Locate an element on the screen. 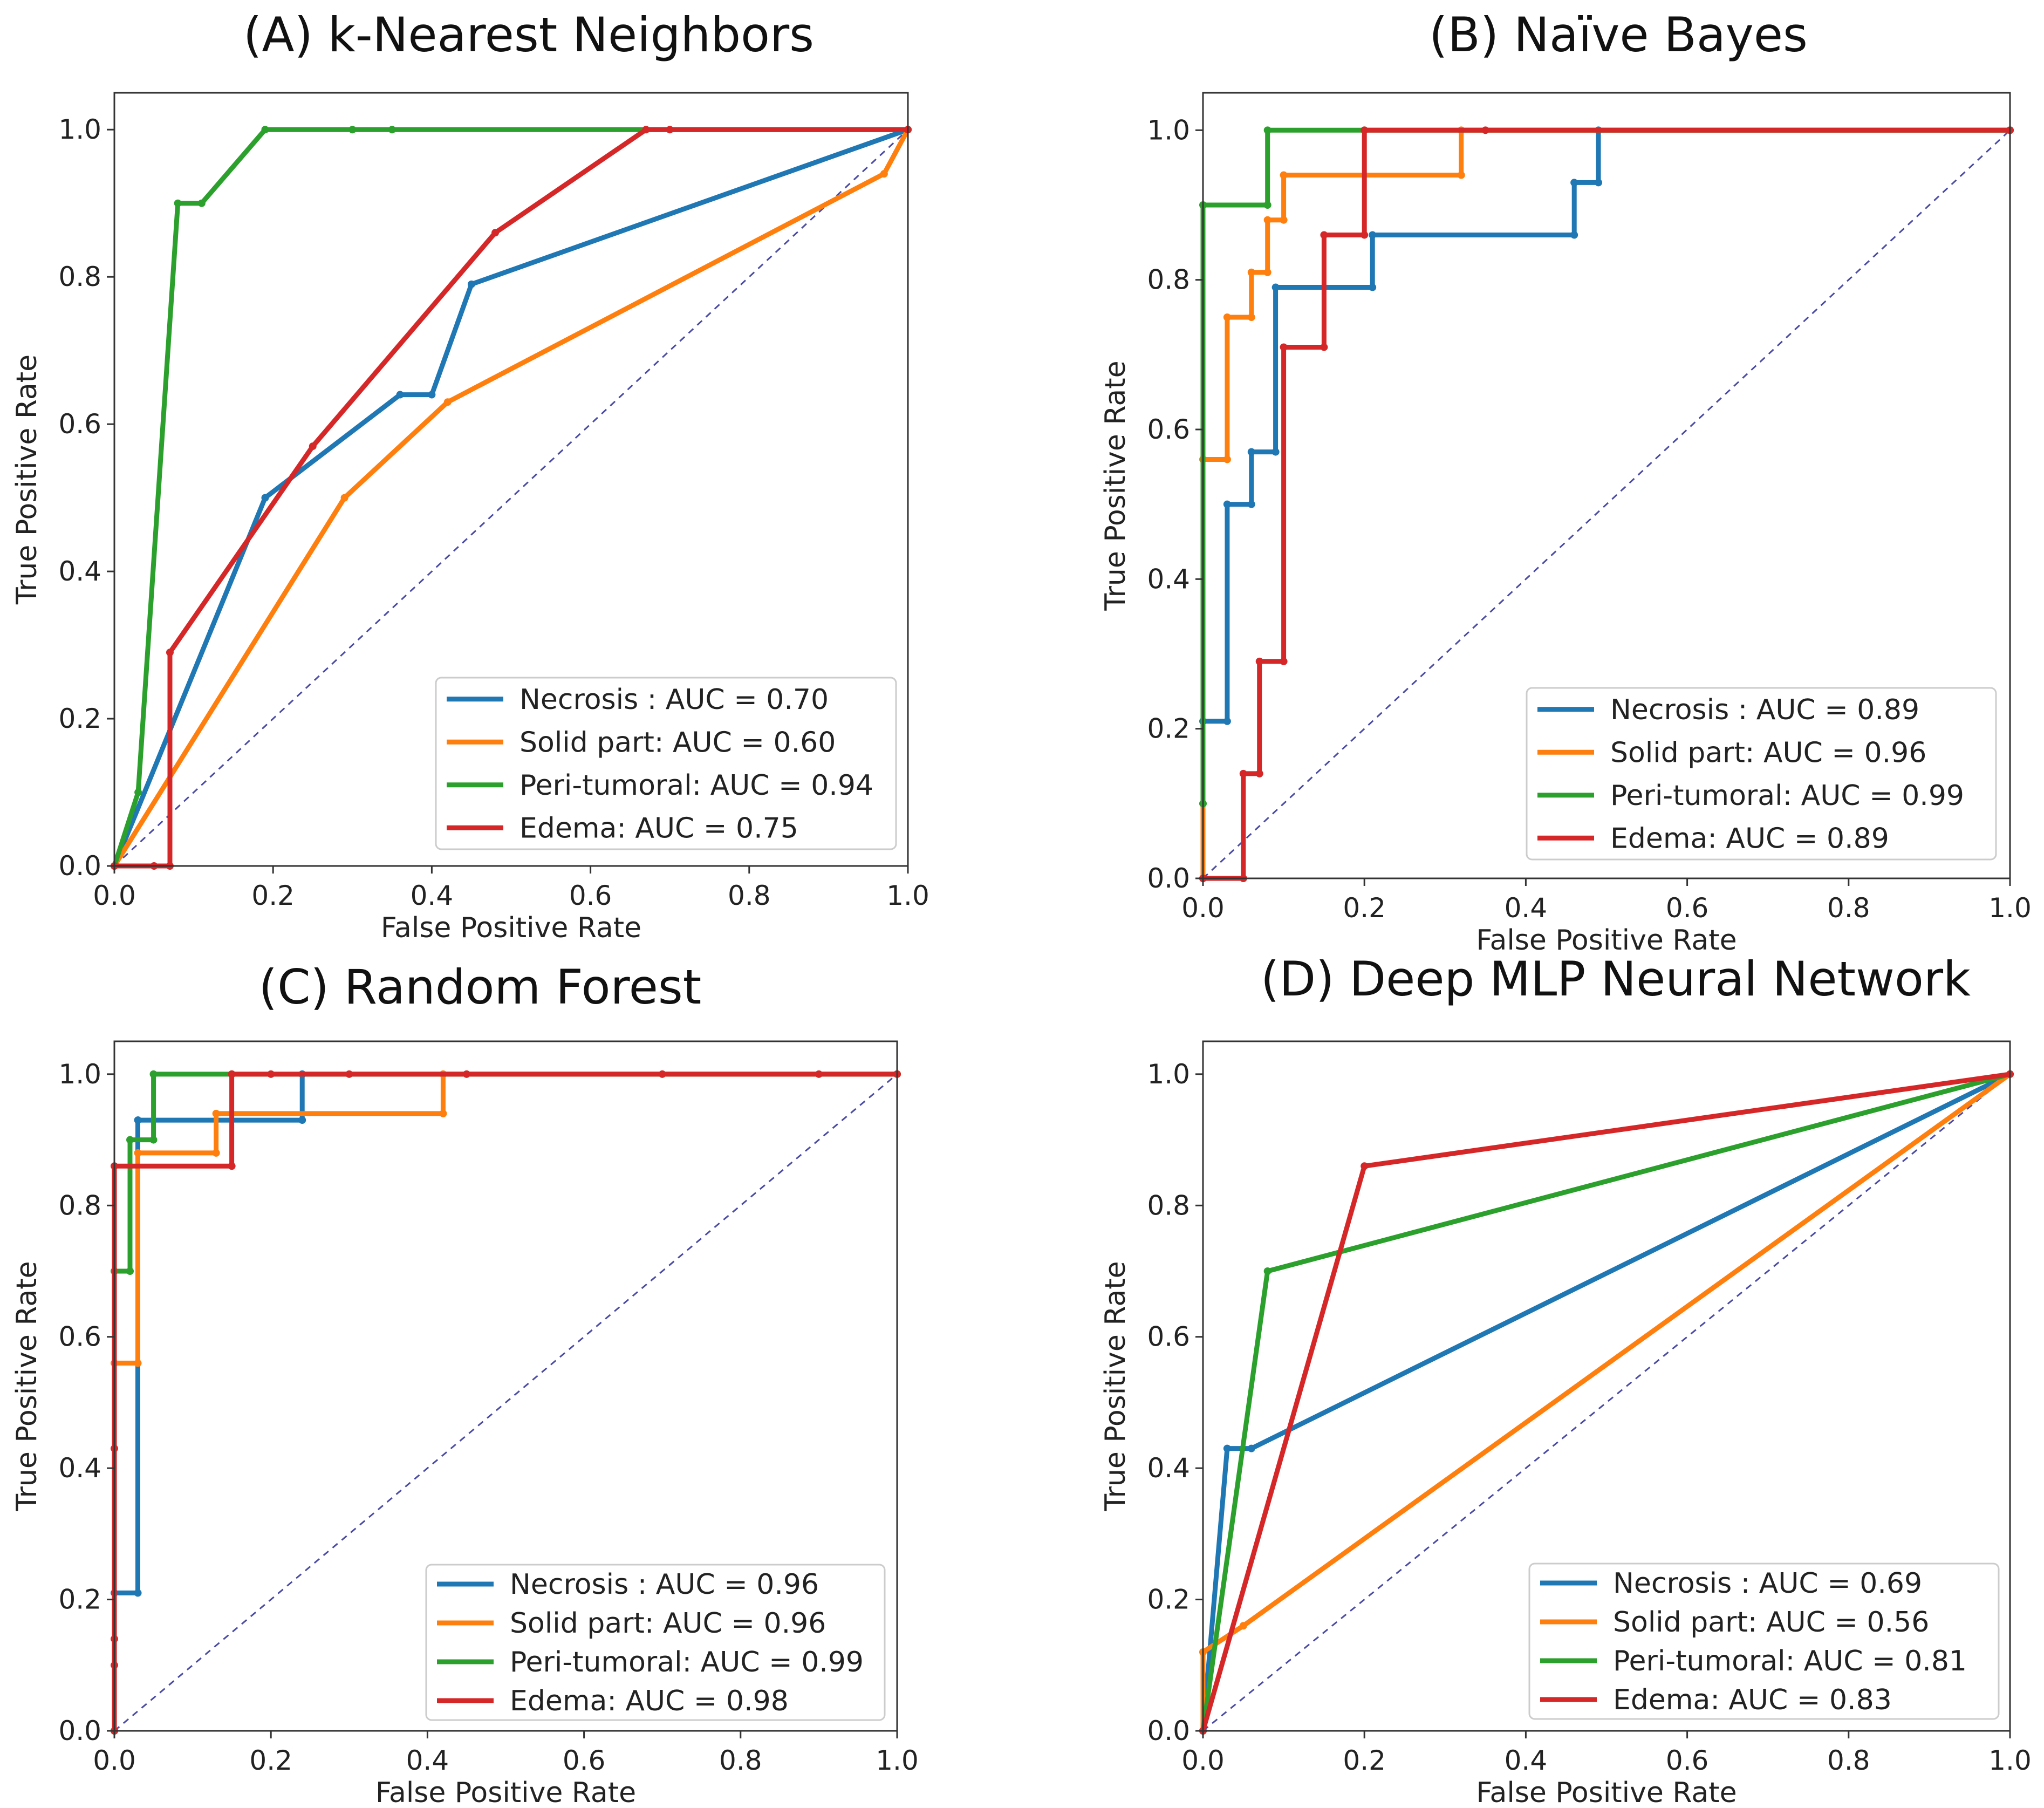  legend-label: Necrosis : AUC = 0.69 is located at coordinates (1767, 1583).